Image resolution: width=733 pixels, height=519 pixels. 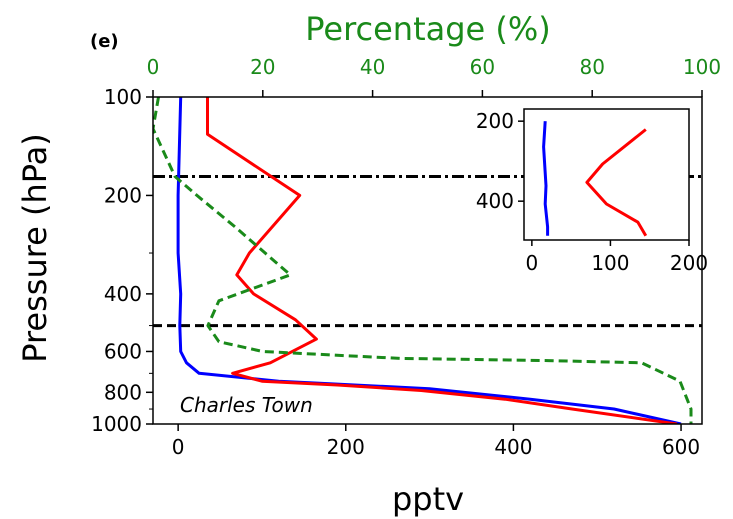 I want to click on top-x-tick-label: 80, so click(x=591, y=67).